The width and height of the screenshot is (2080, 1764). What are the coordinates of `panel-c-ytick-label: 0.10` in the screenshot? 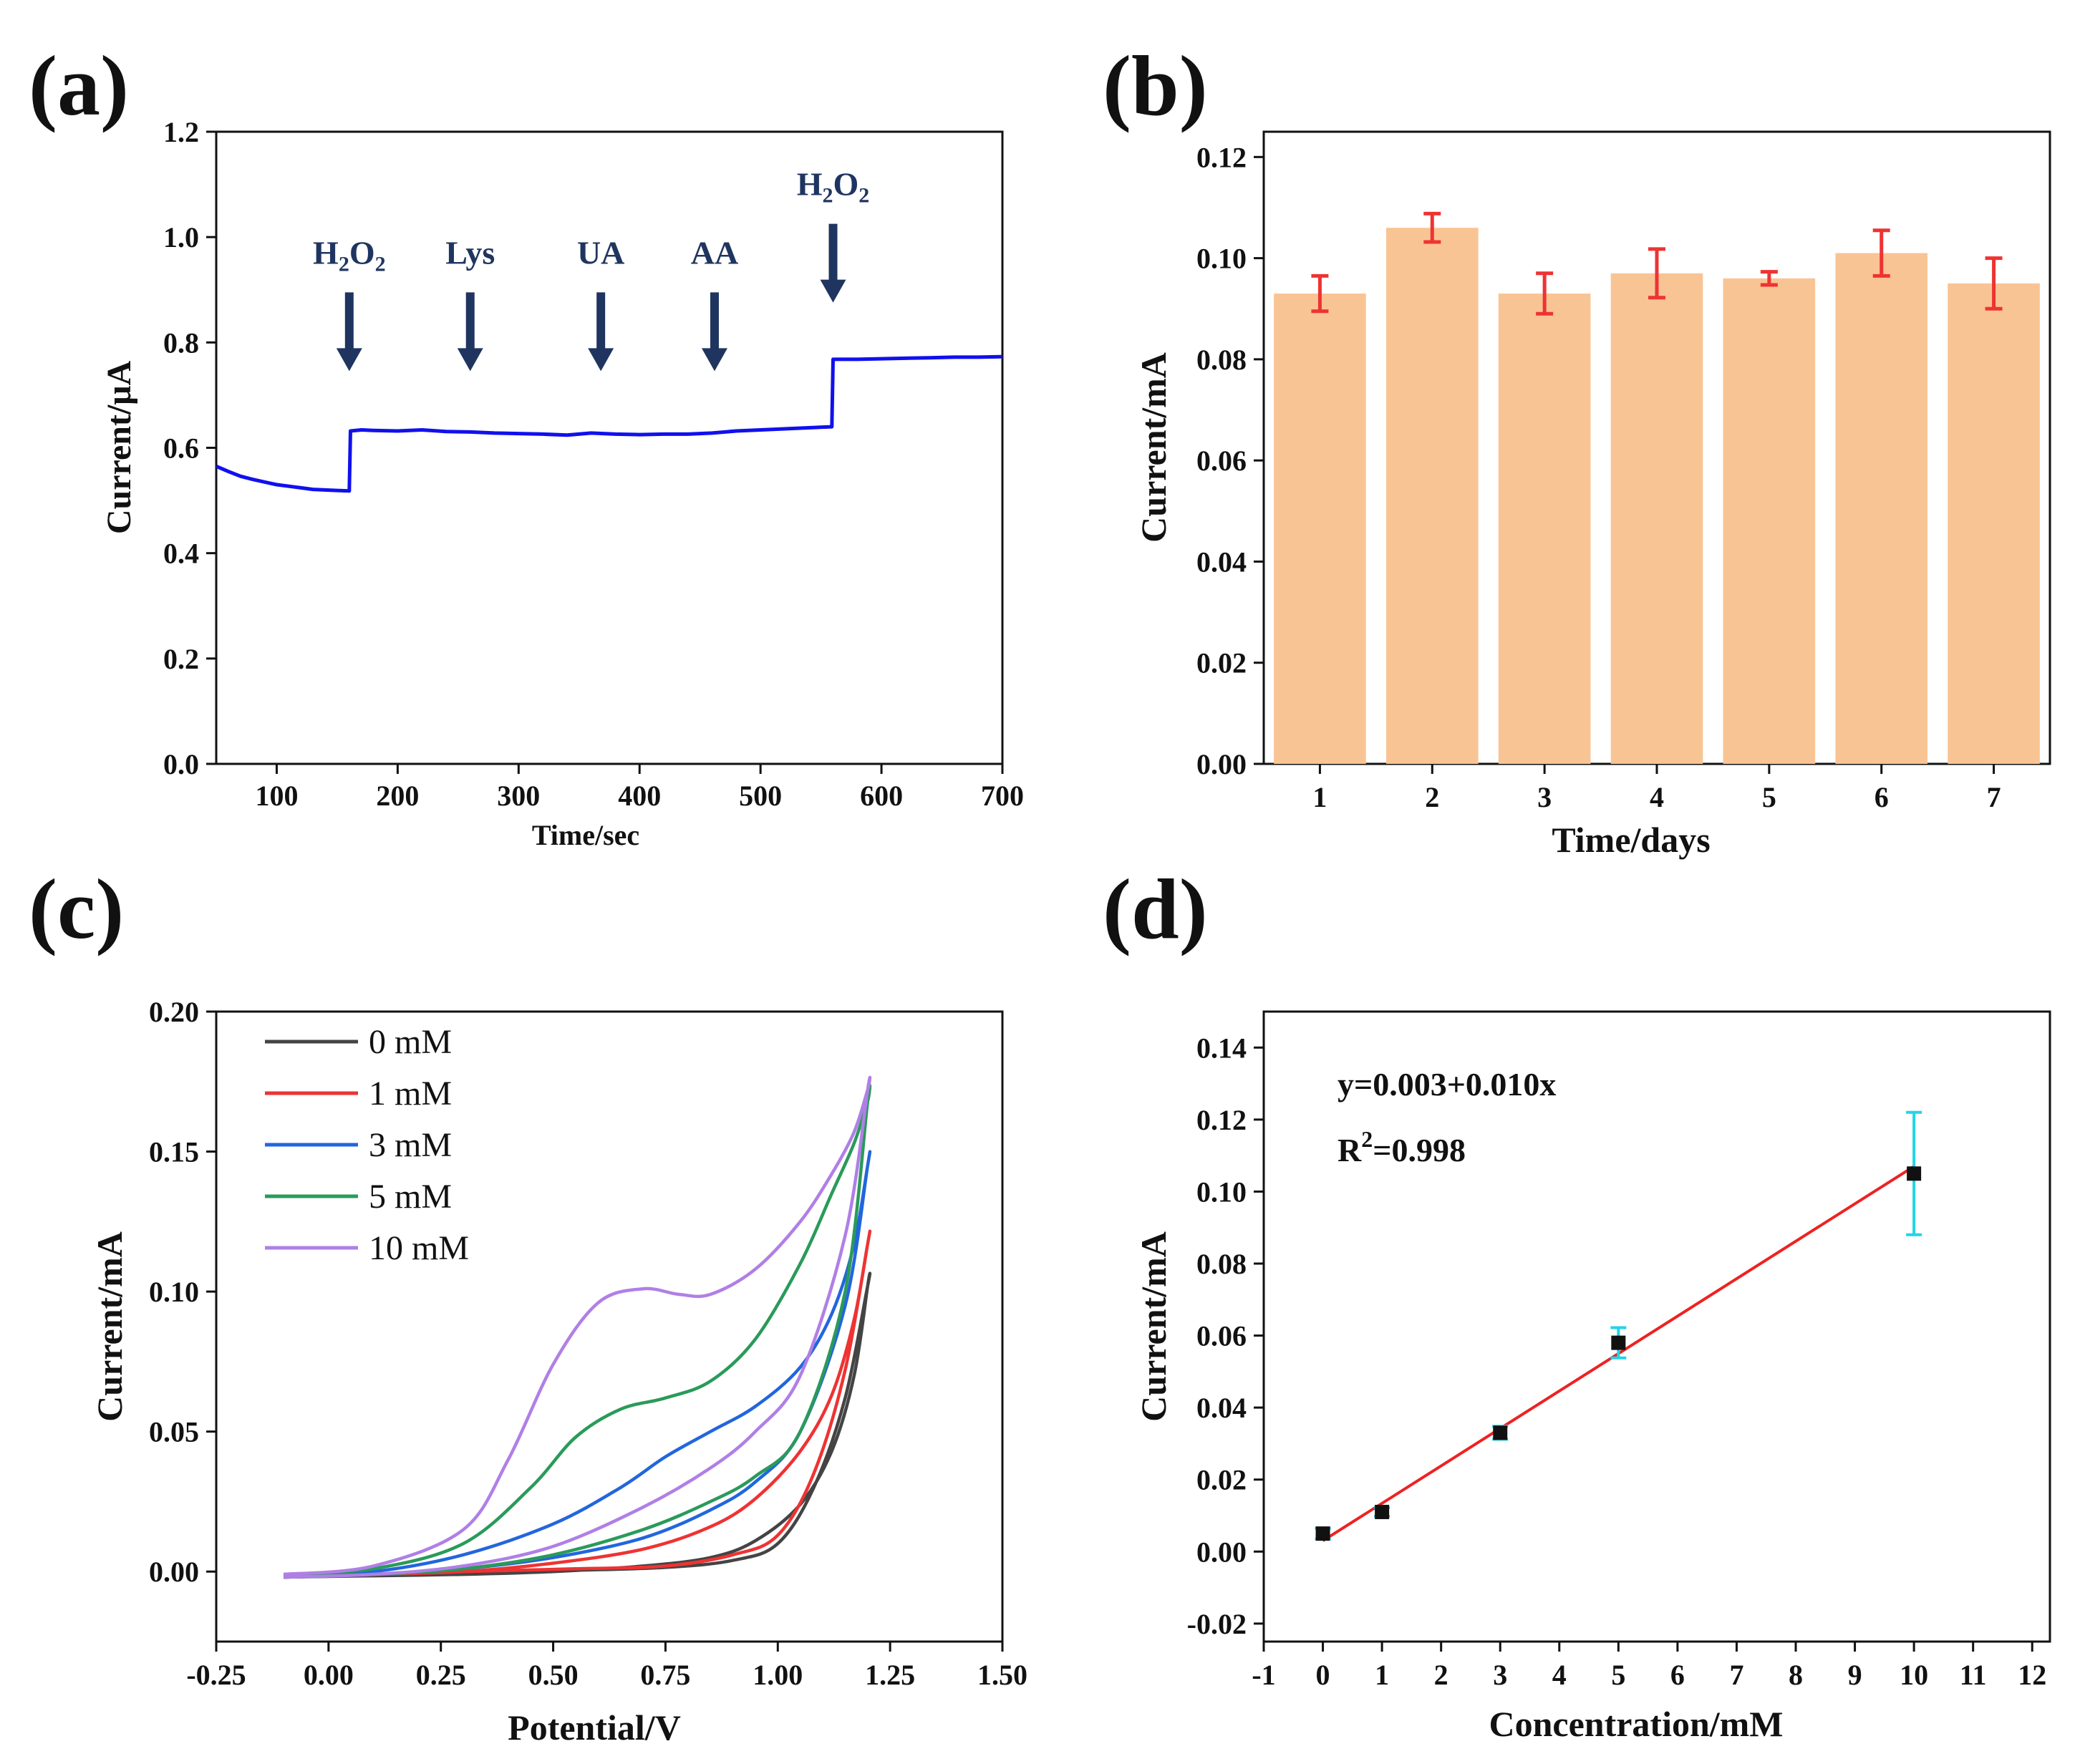 It's located at (174, 1292).